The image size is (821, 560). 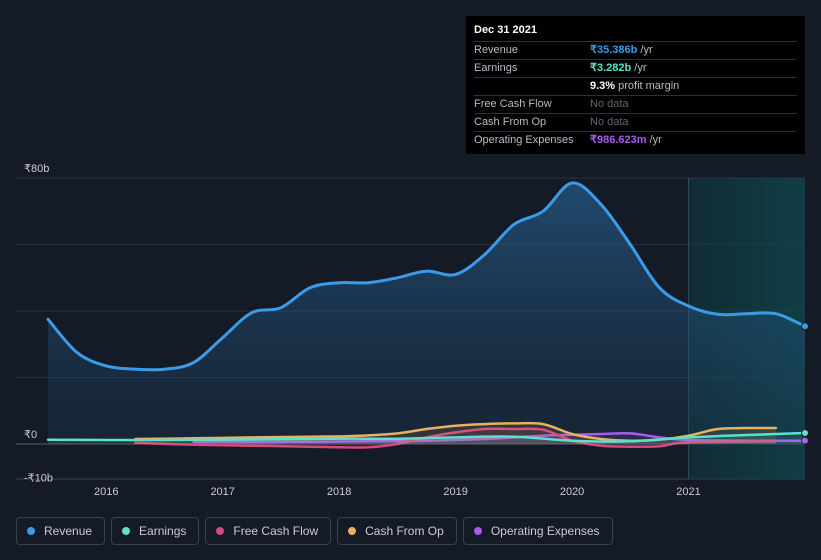 I want to click on legend-item-cash-from-op: Cash From Op, so click(x=397, y=531).